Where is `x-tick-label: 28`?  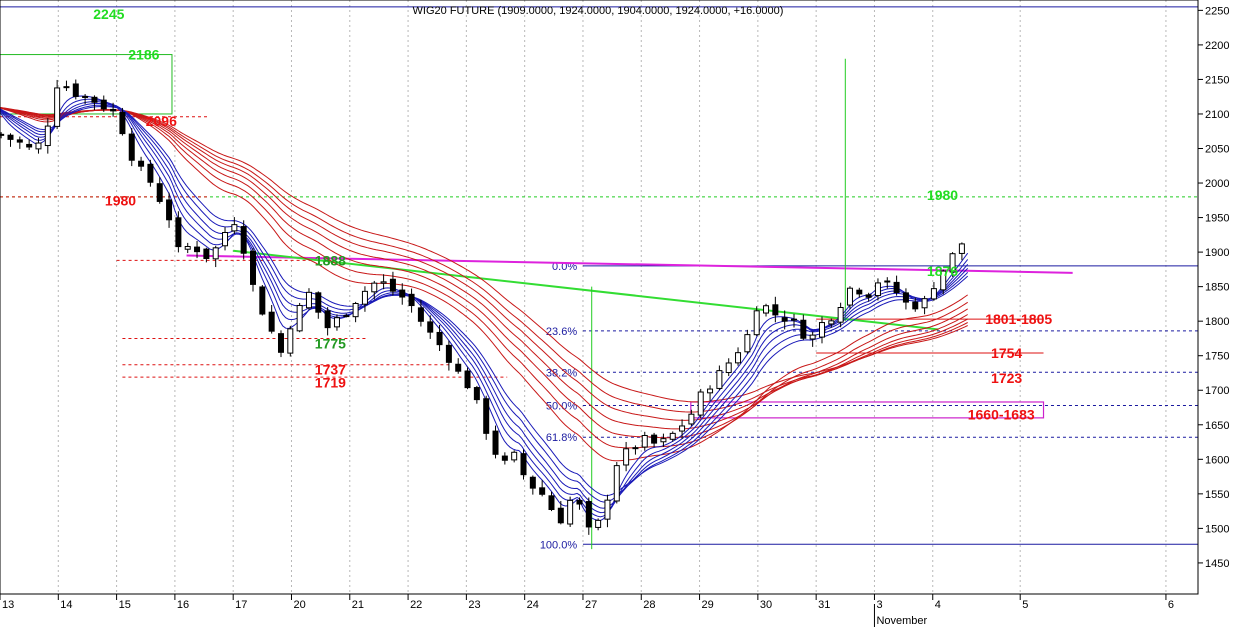
x-tick-label: 28 is located at coordinates (649, 605).